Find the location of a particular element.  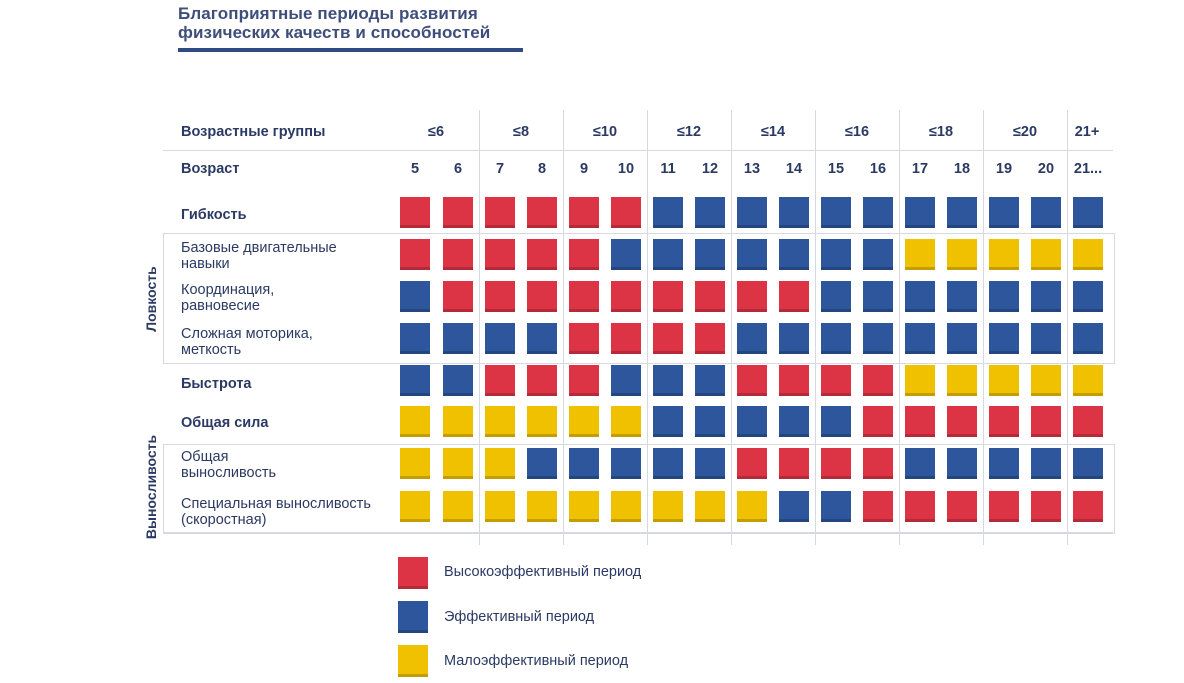

legend-swatch-low is located at coordinates (413, 661).